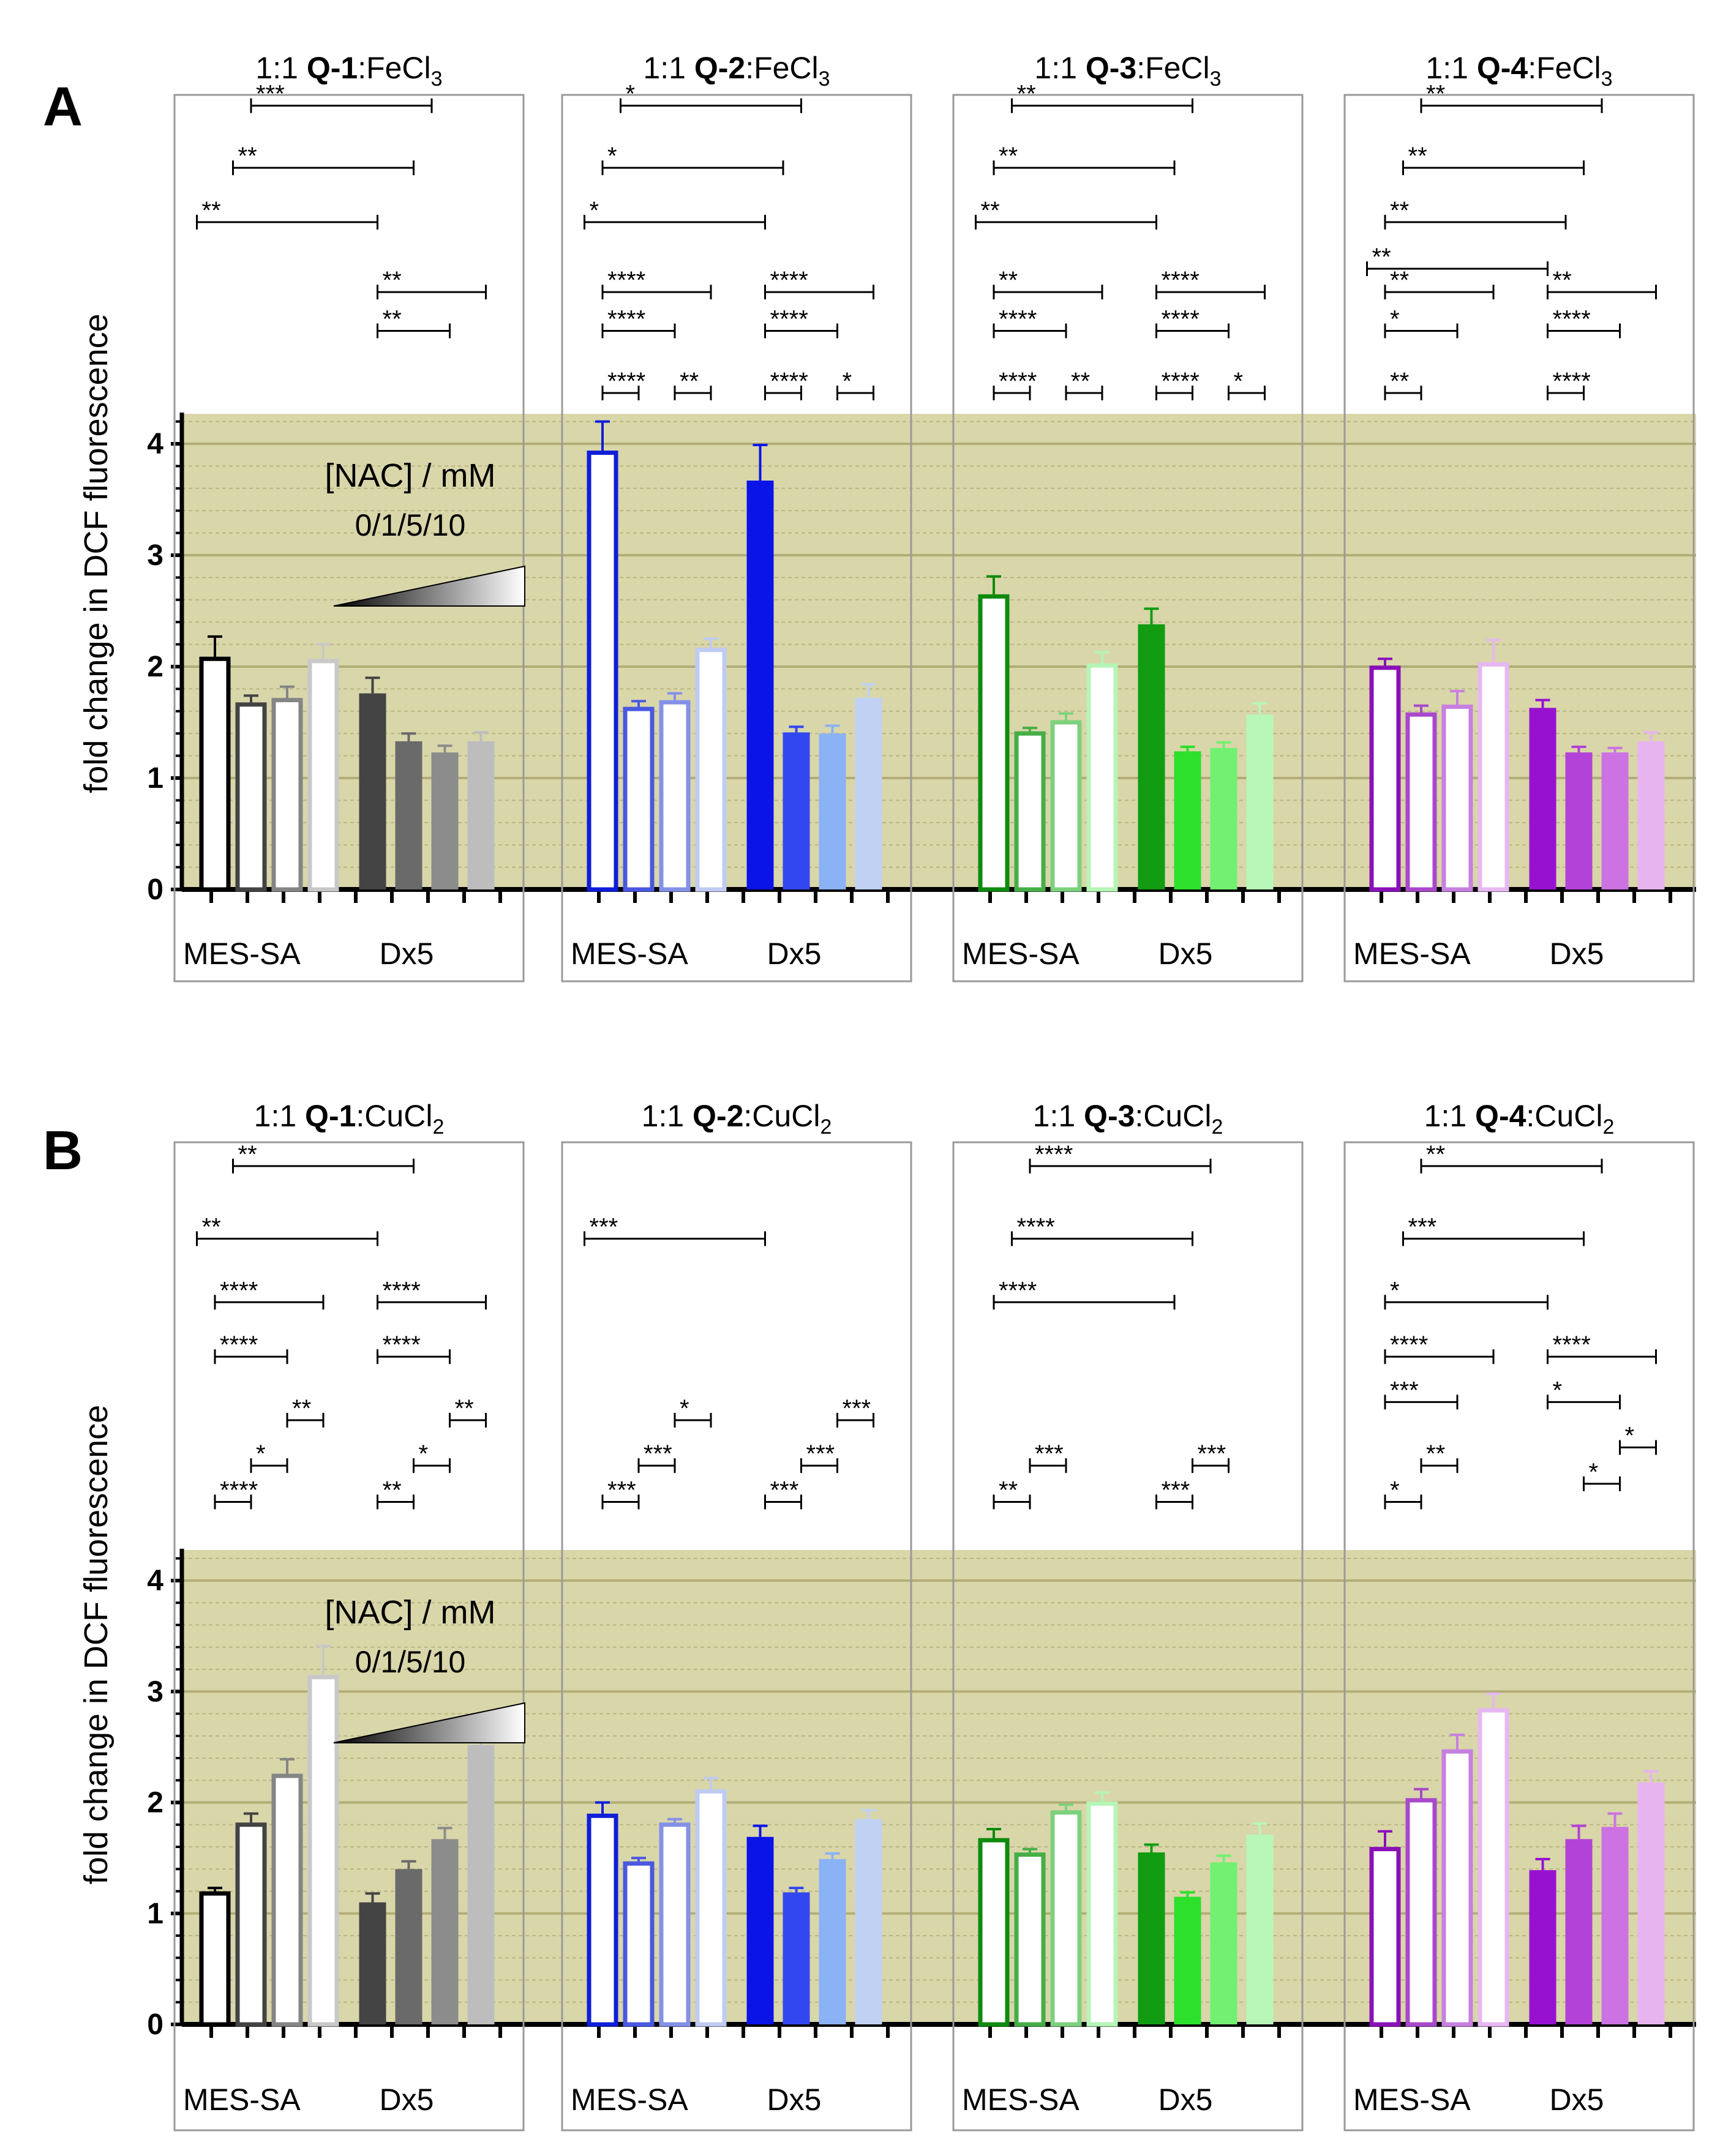 This screenshot has width=1731, height=2156. I want to click on subpanel-title: 1:1 Q-3:FeCl3, so click(1127, 71).